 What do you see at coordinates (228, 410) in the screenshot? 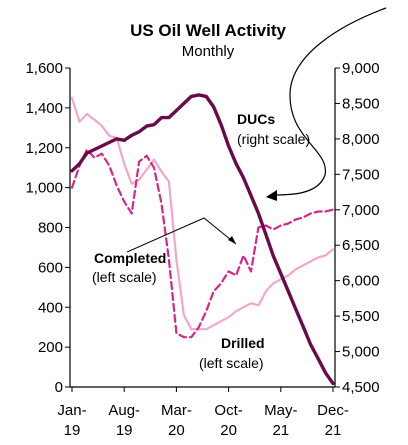
I see `x-tick-label-month: Oct-` at bounding box center [228, 410].